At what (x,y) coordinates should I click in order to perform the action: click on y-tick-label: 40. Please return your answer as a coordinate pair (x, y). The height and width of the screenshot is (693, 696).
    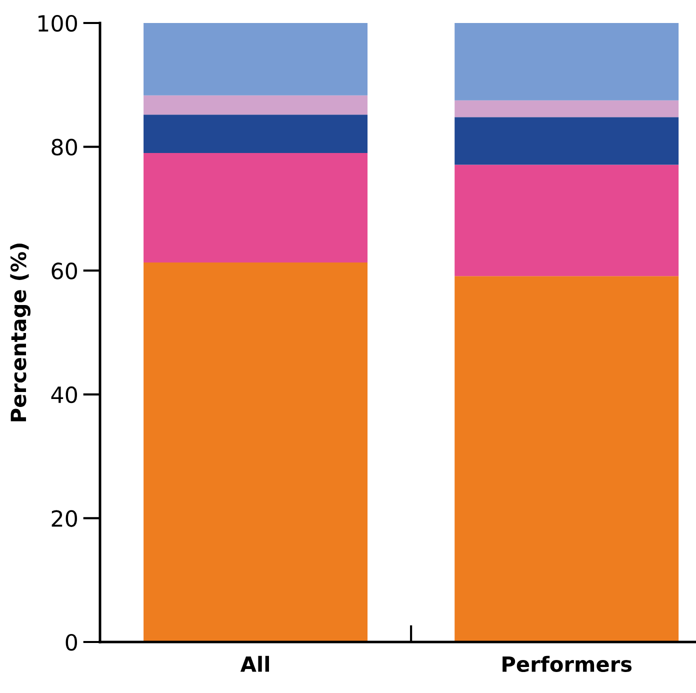
    Looking at the image, I should click on (64, 395).